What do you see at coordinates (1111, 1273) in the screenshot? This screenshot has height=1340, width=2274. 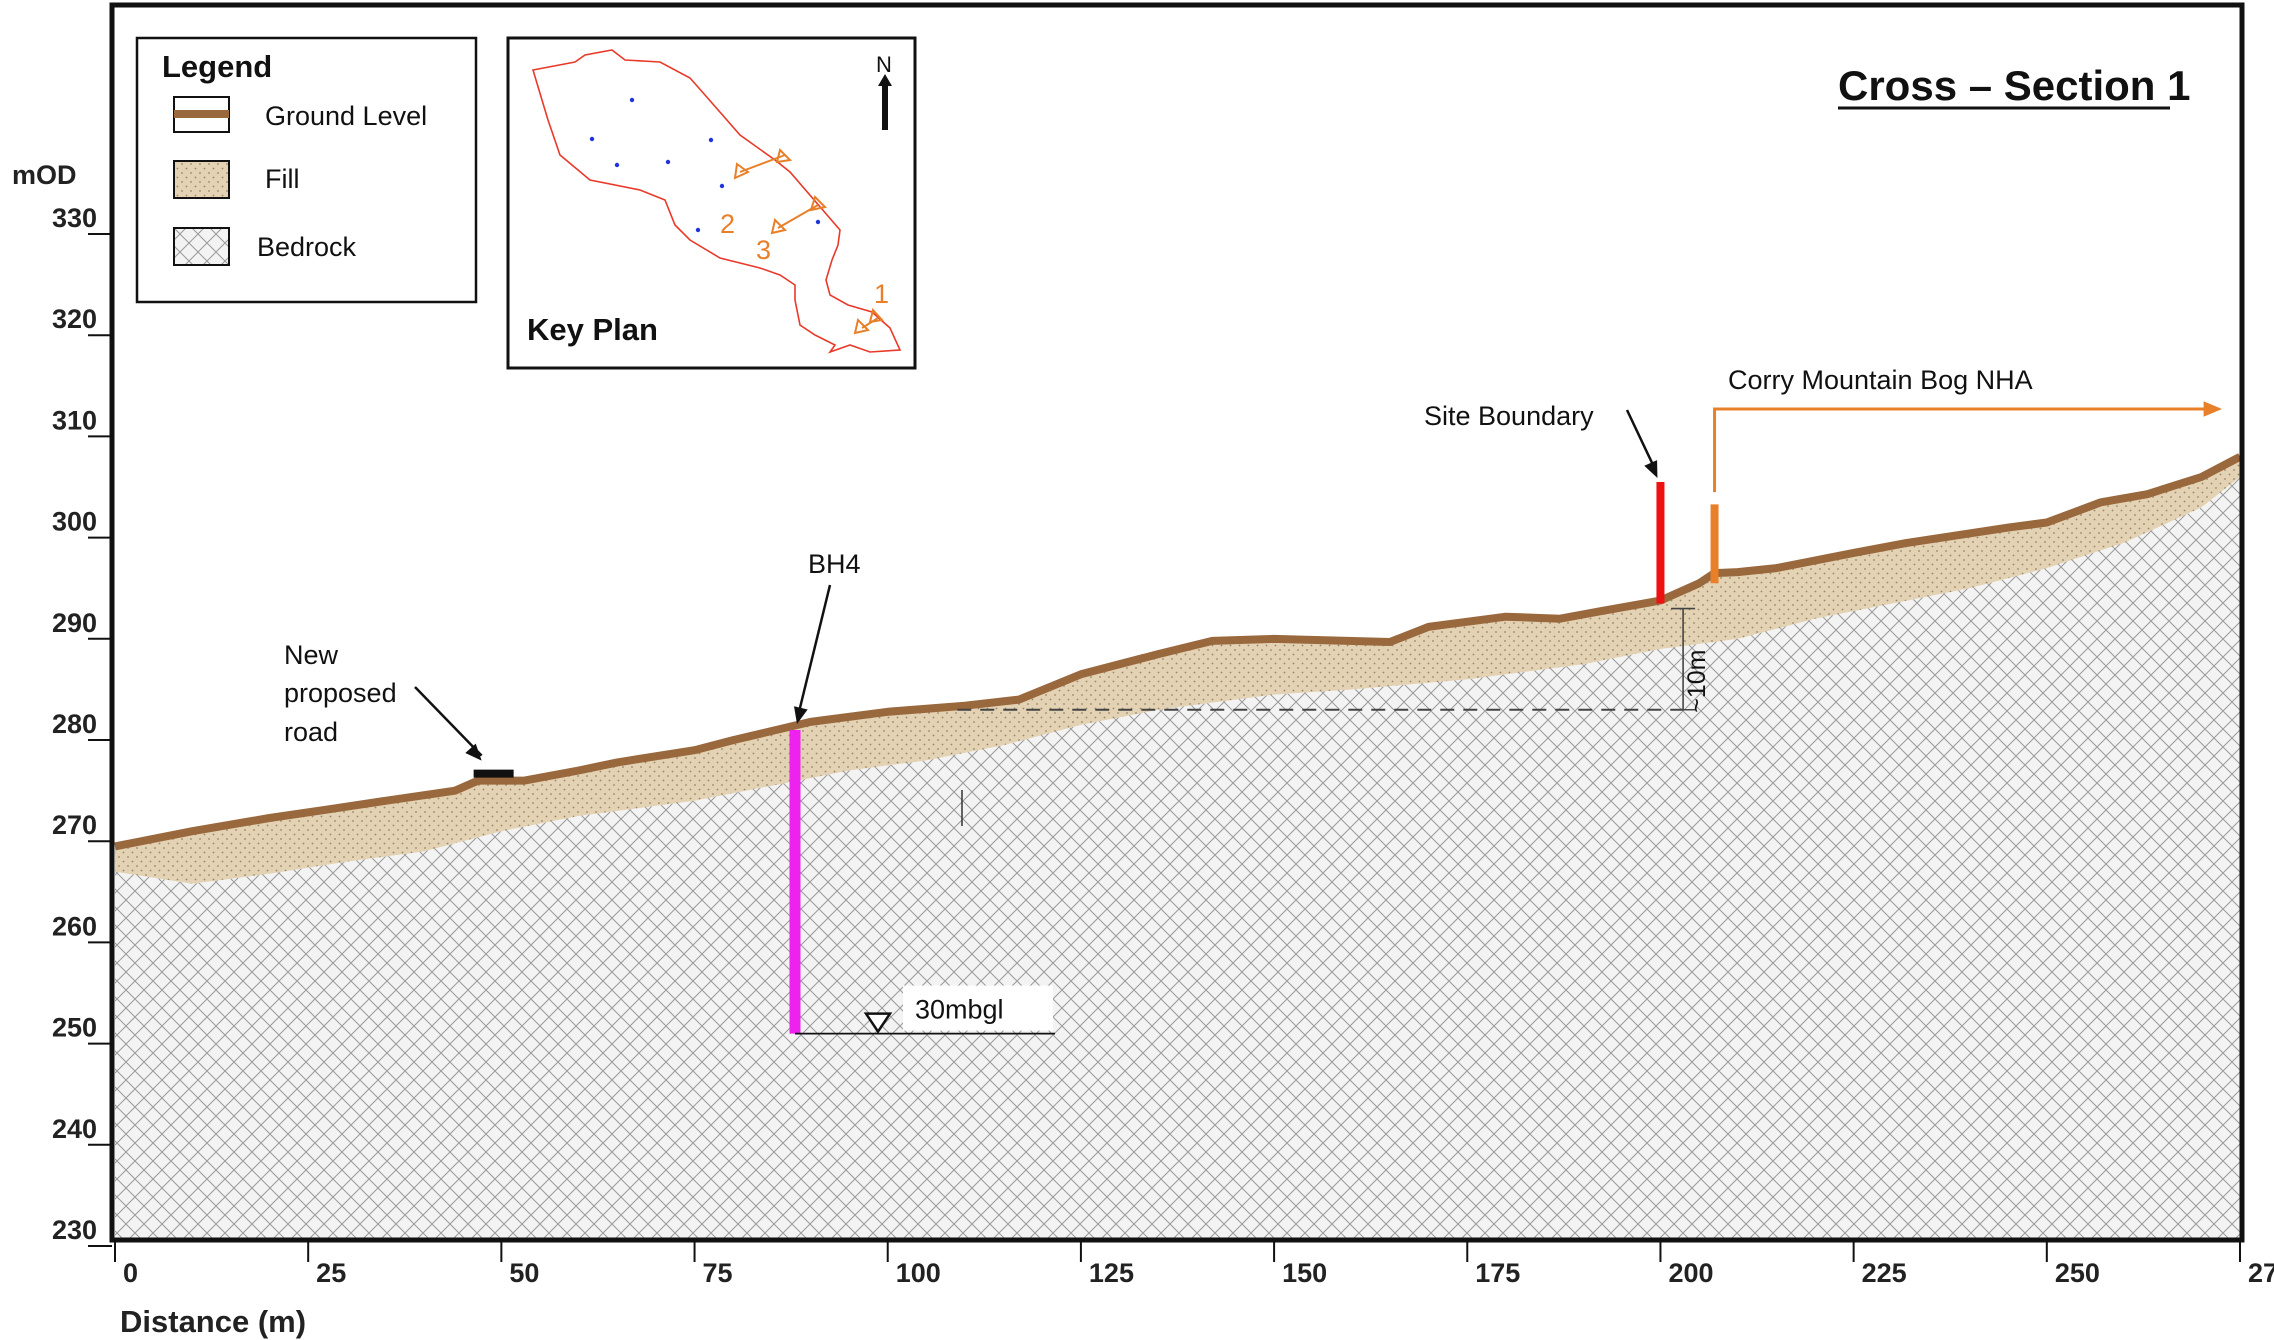 I see `x-tick-label: 125` at bounding box center [1111, 1273].